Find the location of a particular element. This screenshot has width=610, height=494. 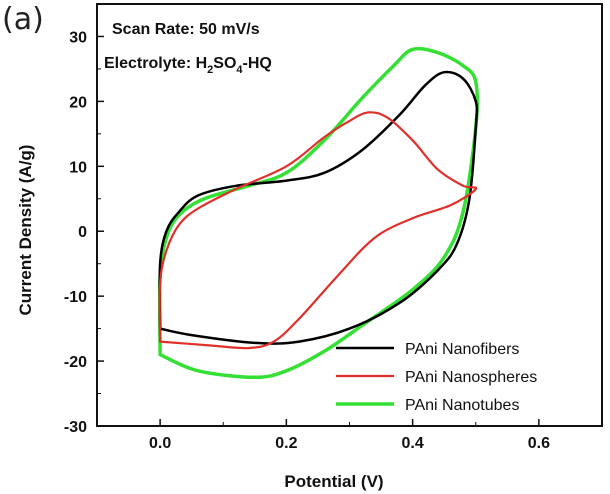

electrolyte-annotation: Electrolyte: H2SO4-HQ is located at coordinates (188, 65).